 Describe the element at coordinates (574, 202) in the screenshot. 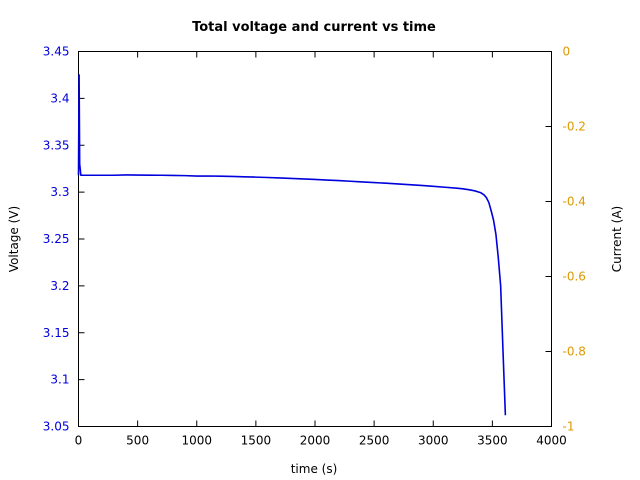

I see `y2-tick-label: -0.4` at that location.